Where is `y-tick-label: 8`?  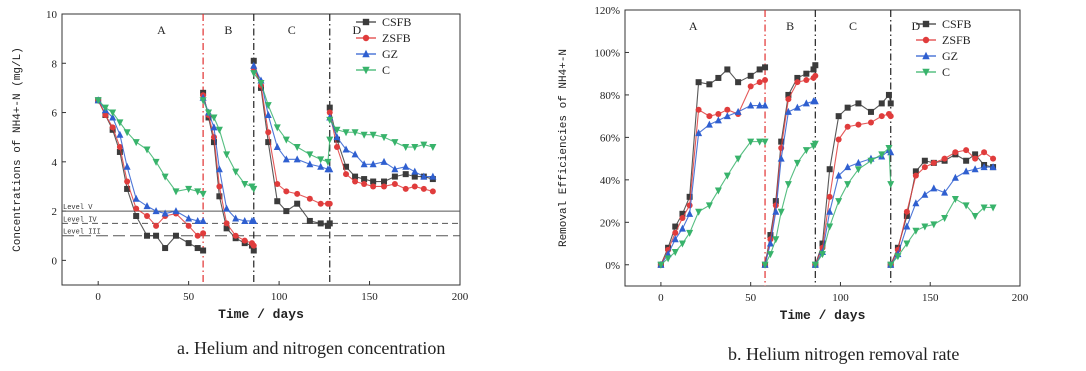
y-tick-label: 8 is located at coordinates (55, 64).